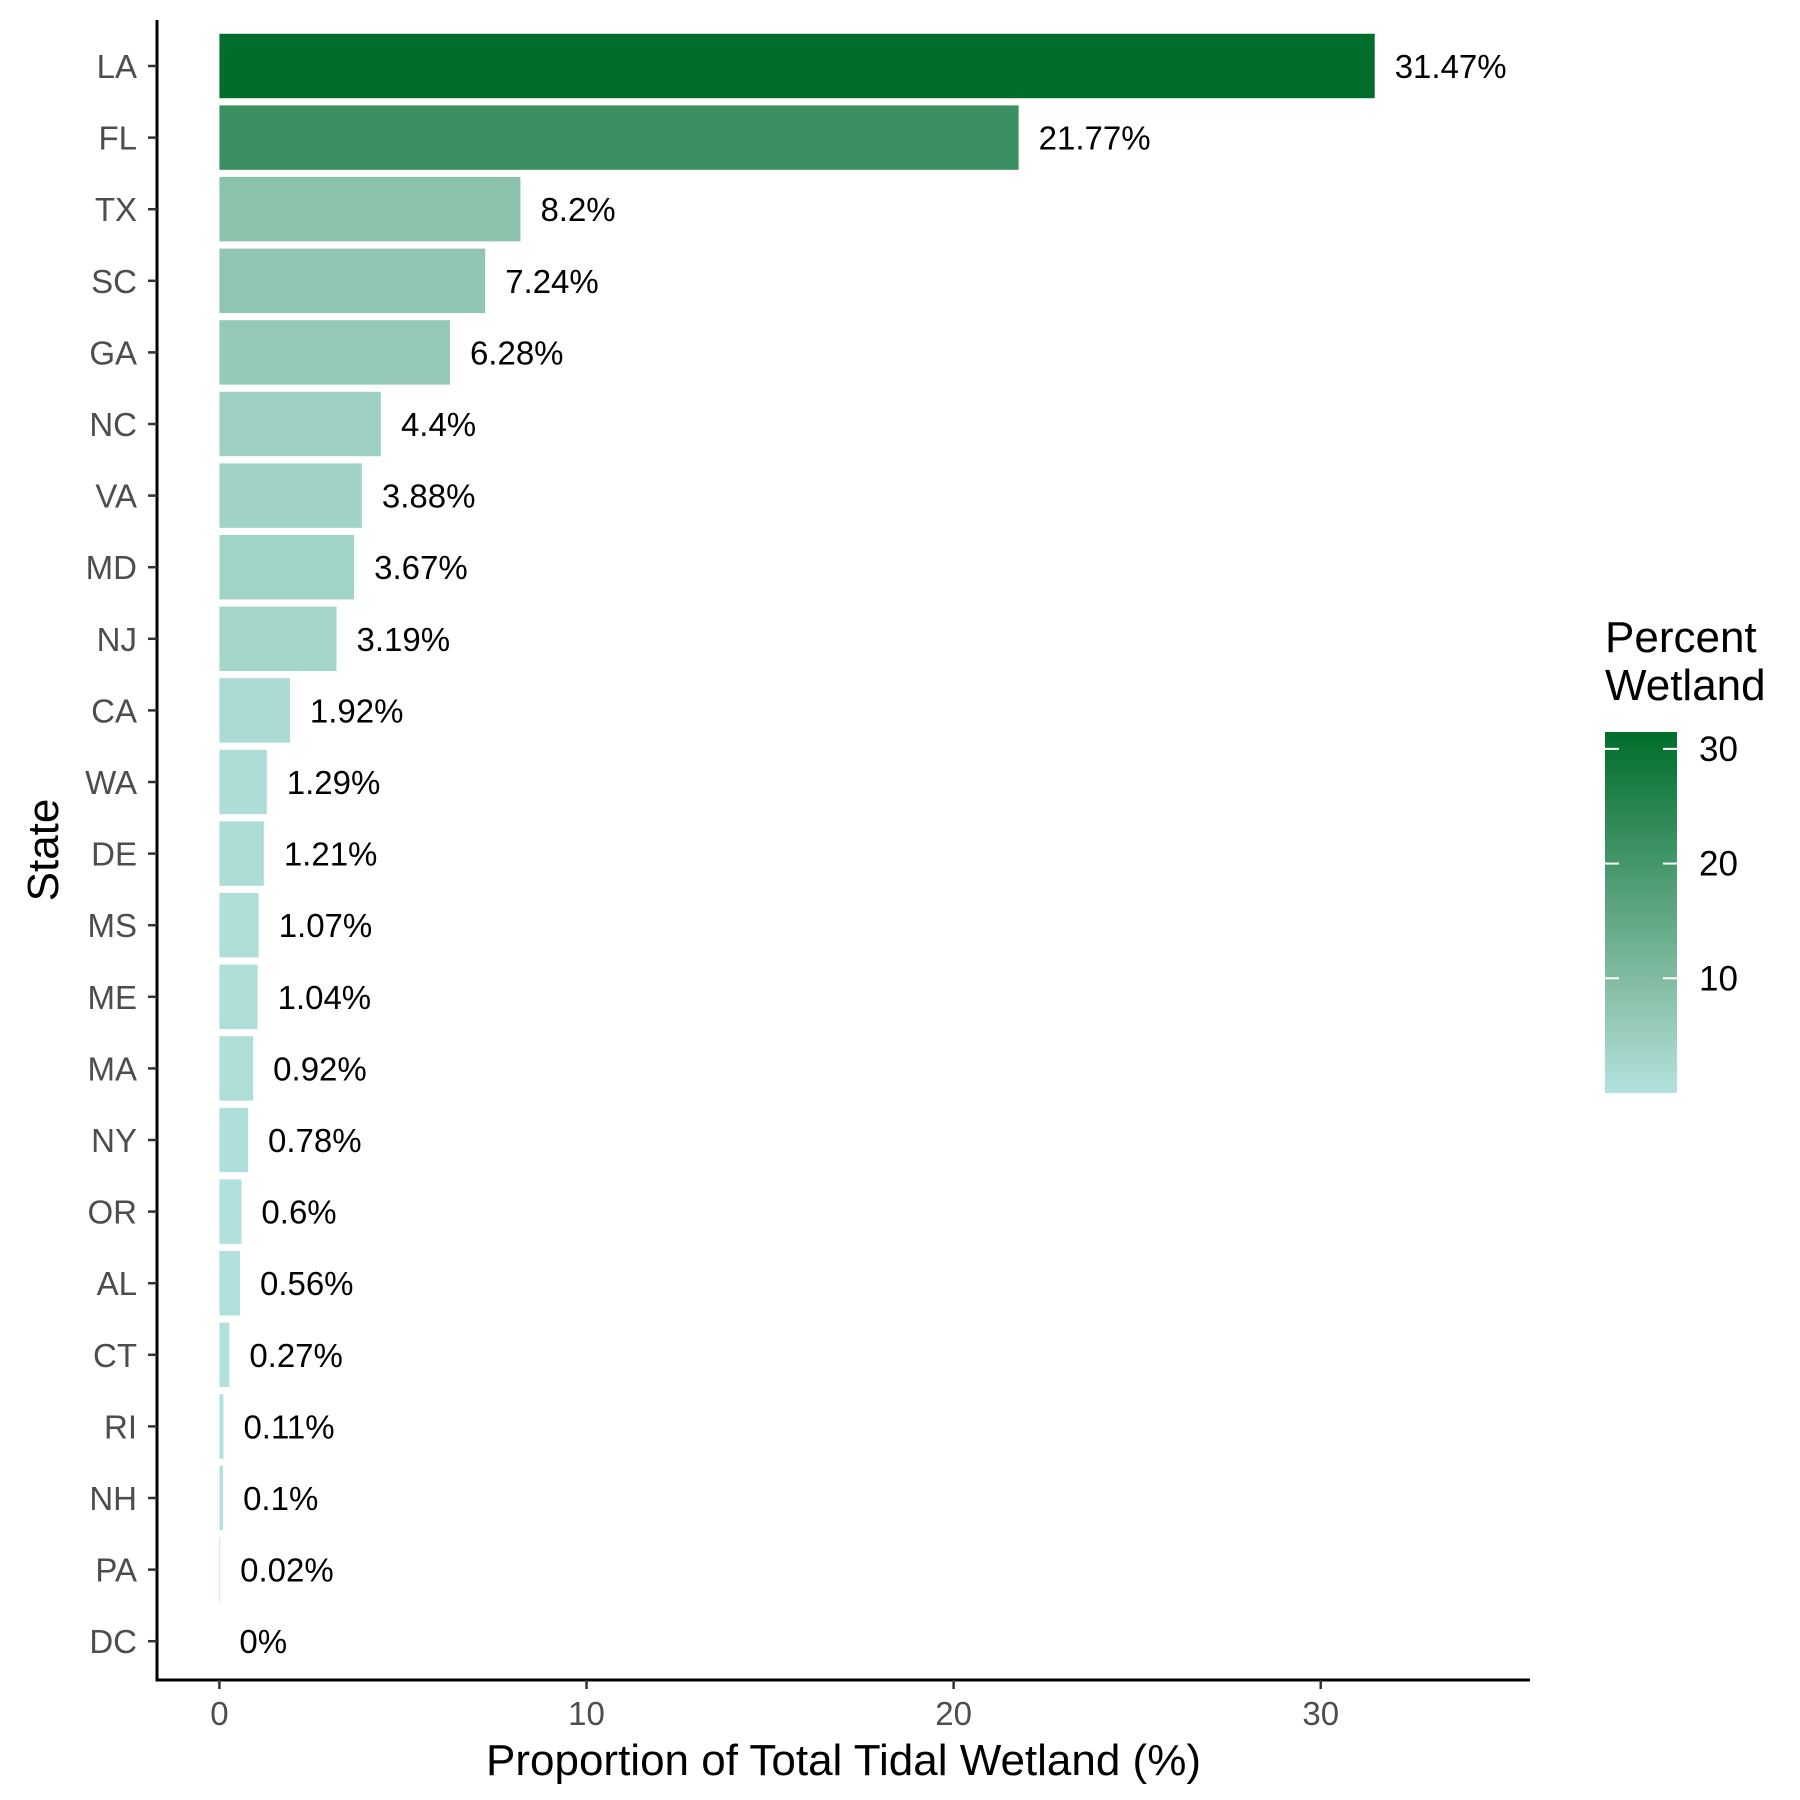 The image size is (1800, 1800). Describe the element at coordinates (115, 1355) in the screenshot. I see `y-tick-label-ct: CT` at that location.